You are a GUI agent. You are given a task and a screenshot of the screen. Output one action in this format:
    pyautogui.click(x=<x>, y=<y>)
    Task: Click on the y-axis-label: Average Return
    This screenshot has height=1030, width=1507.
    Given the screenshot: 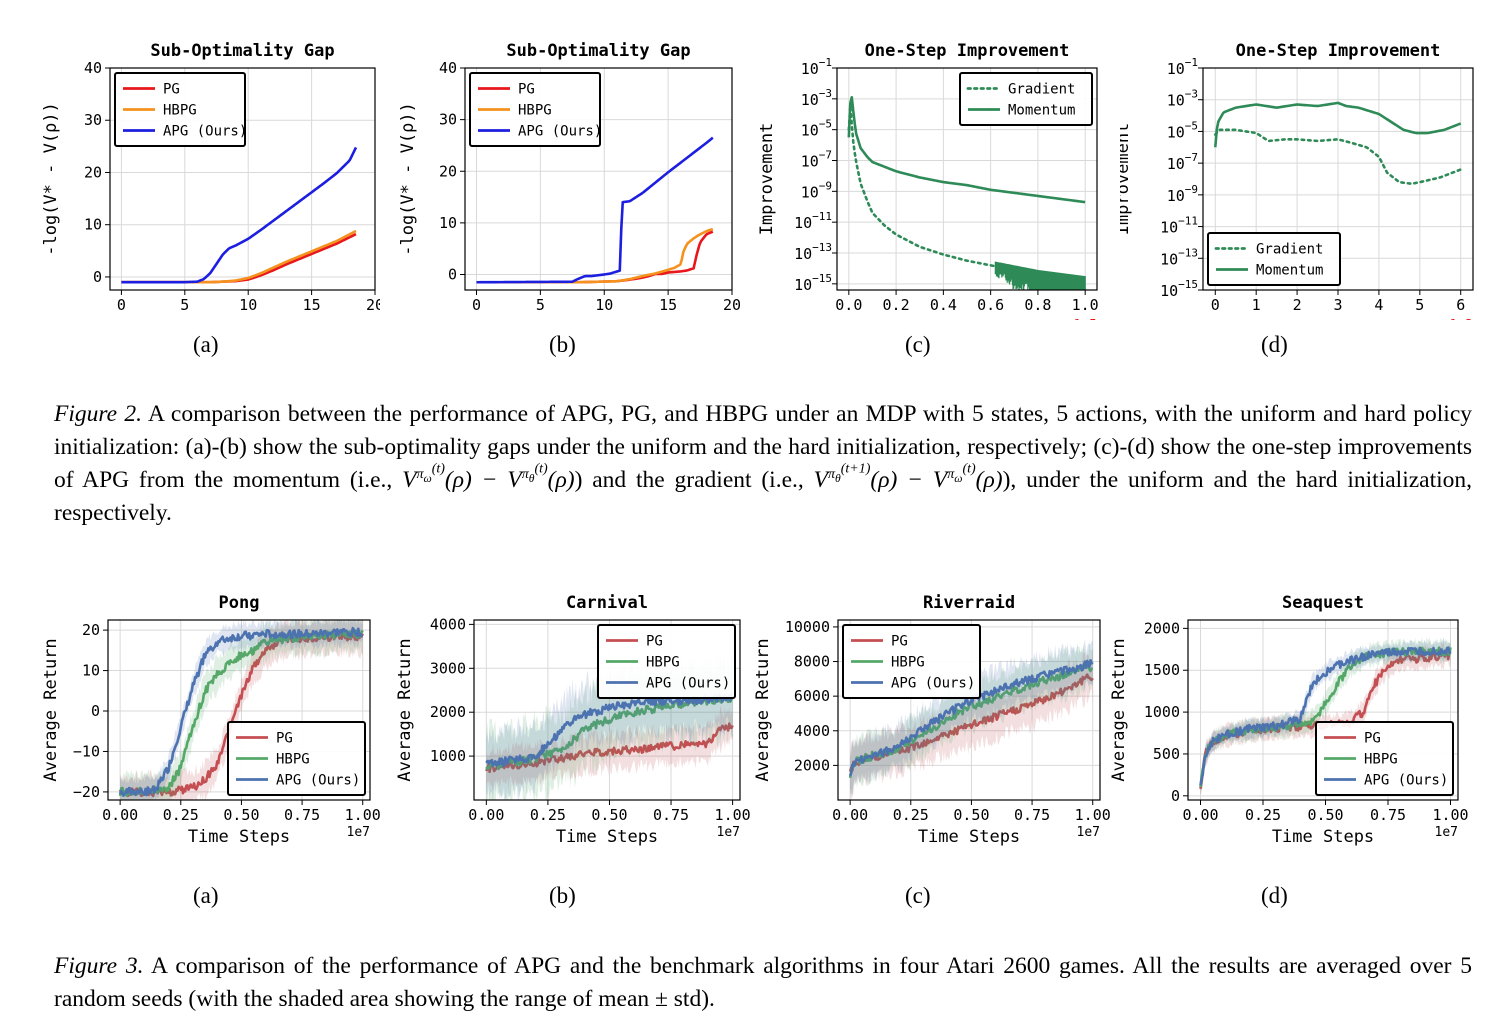 What is the action you would take?
    pyautogui.click(x=1119, y=709)
    